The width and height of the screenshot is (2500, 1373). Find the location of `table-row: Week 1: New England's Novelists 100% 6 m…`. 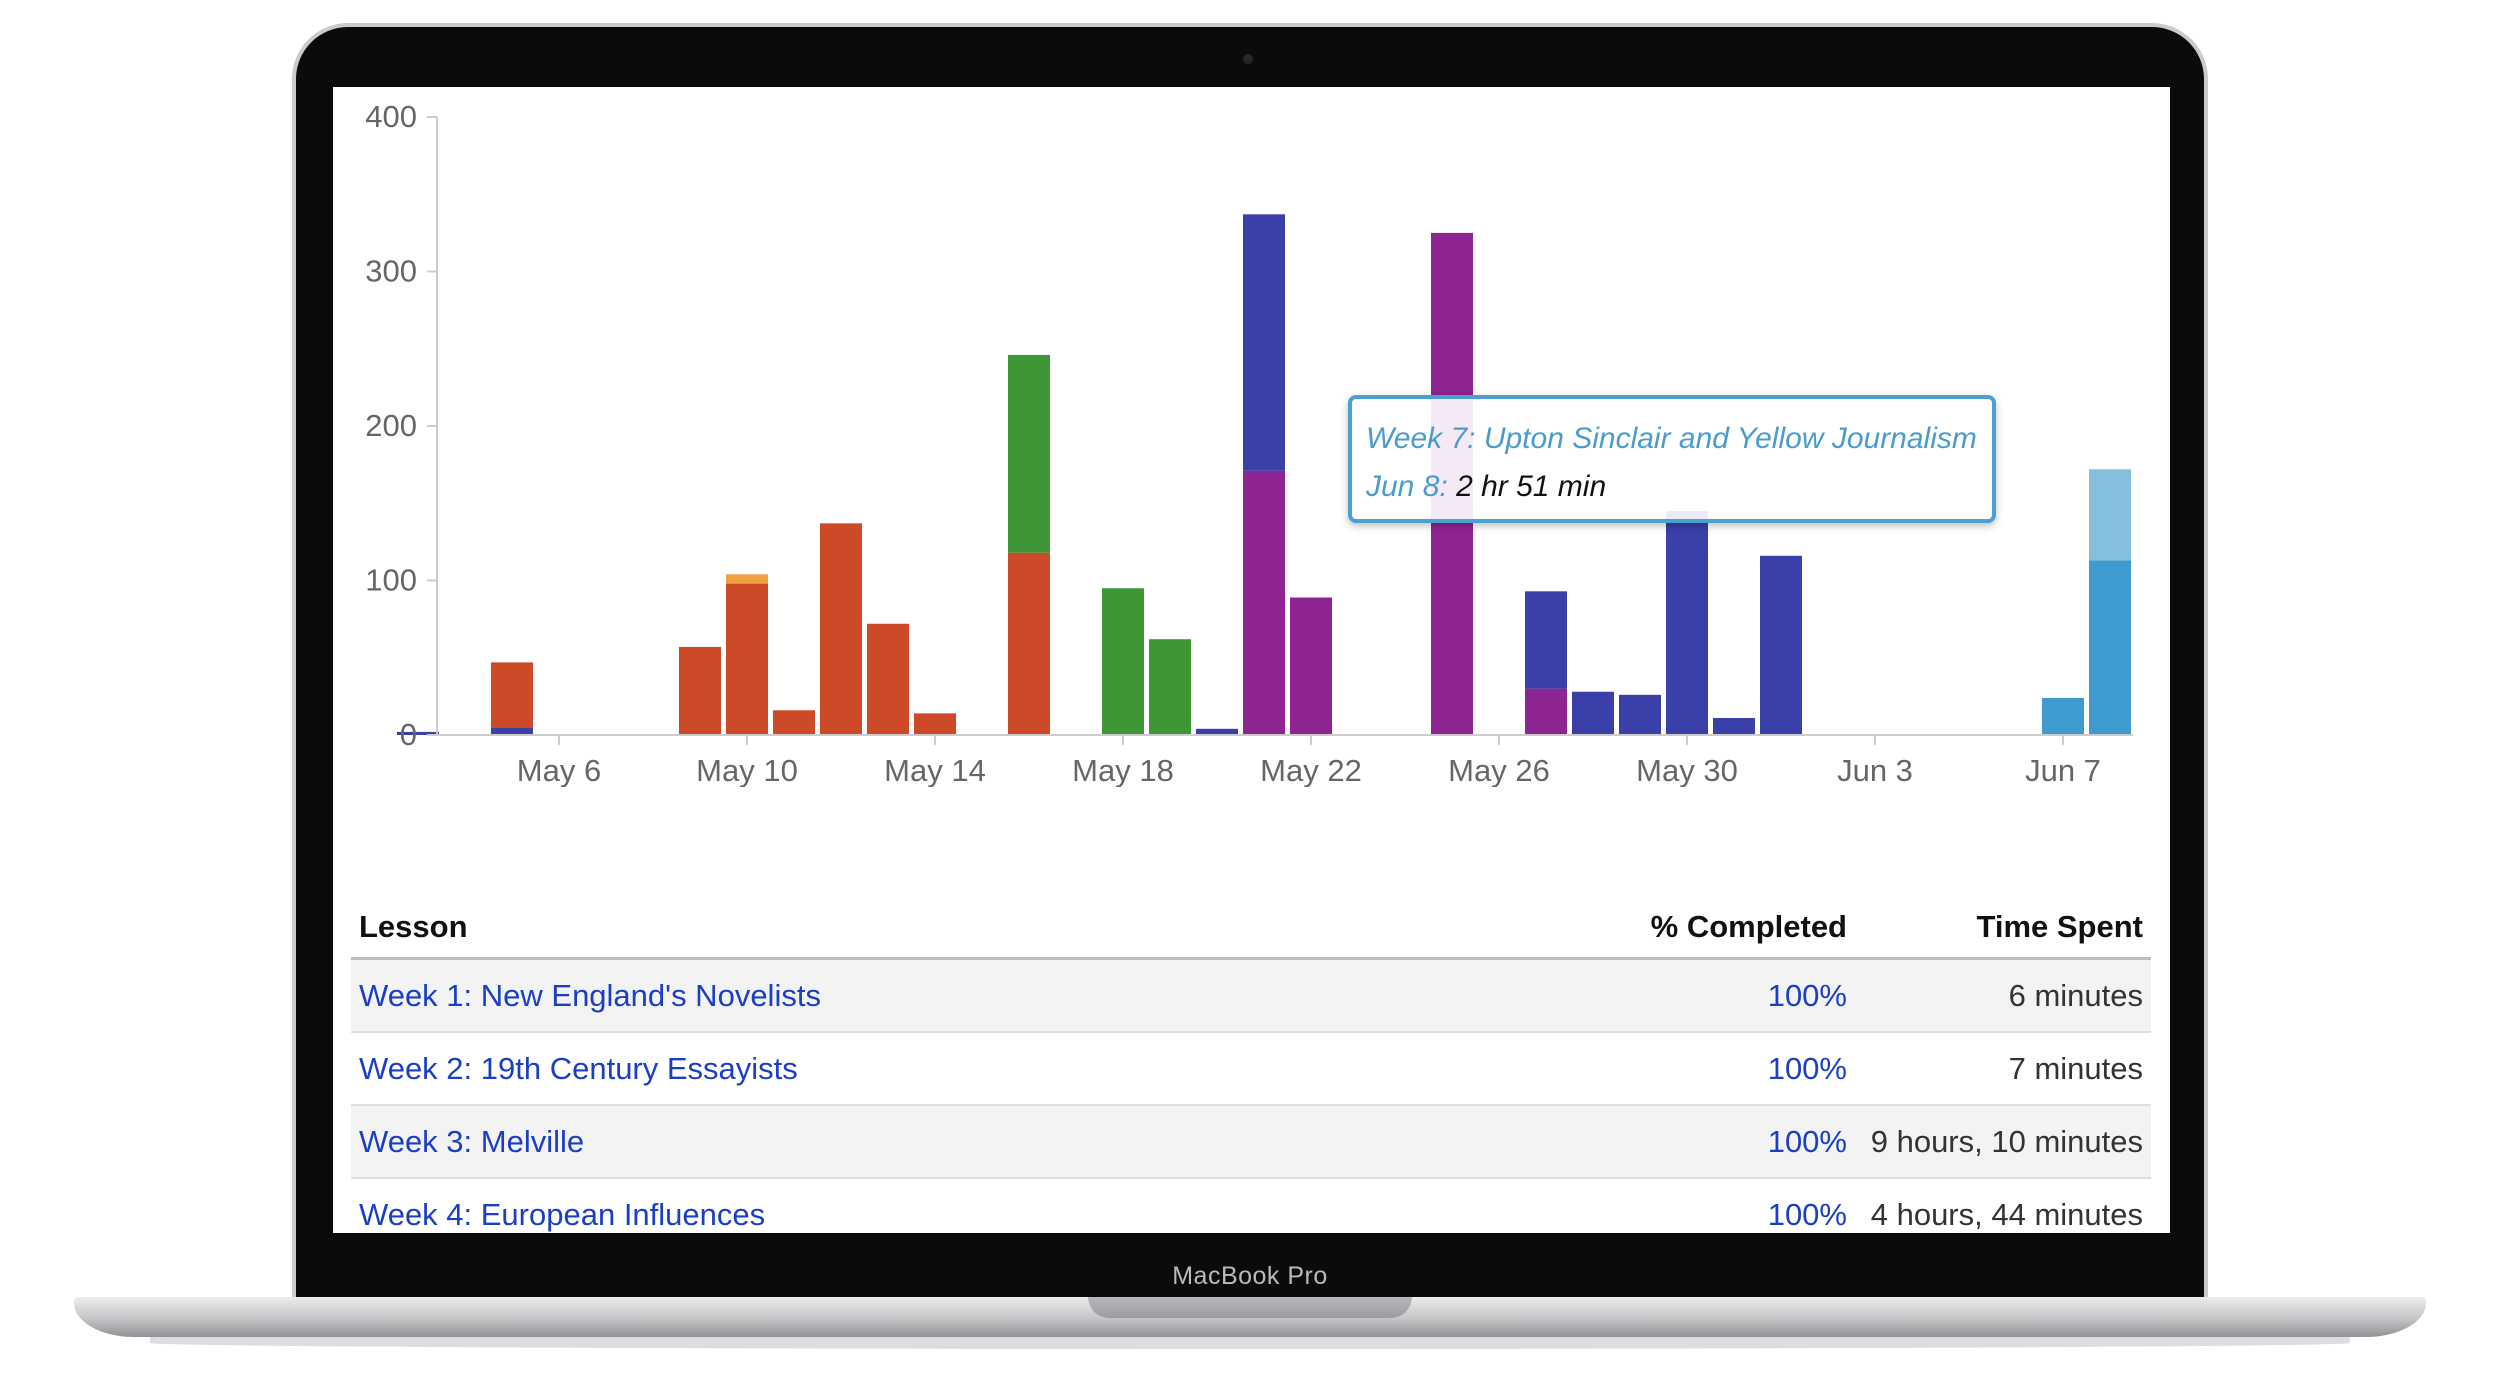

table-row: Week 1: New England's Novelists 100% 6 m… is located at coordinates (1251, 995).